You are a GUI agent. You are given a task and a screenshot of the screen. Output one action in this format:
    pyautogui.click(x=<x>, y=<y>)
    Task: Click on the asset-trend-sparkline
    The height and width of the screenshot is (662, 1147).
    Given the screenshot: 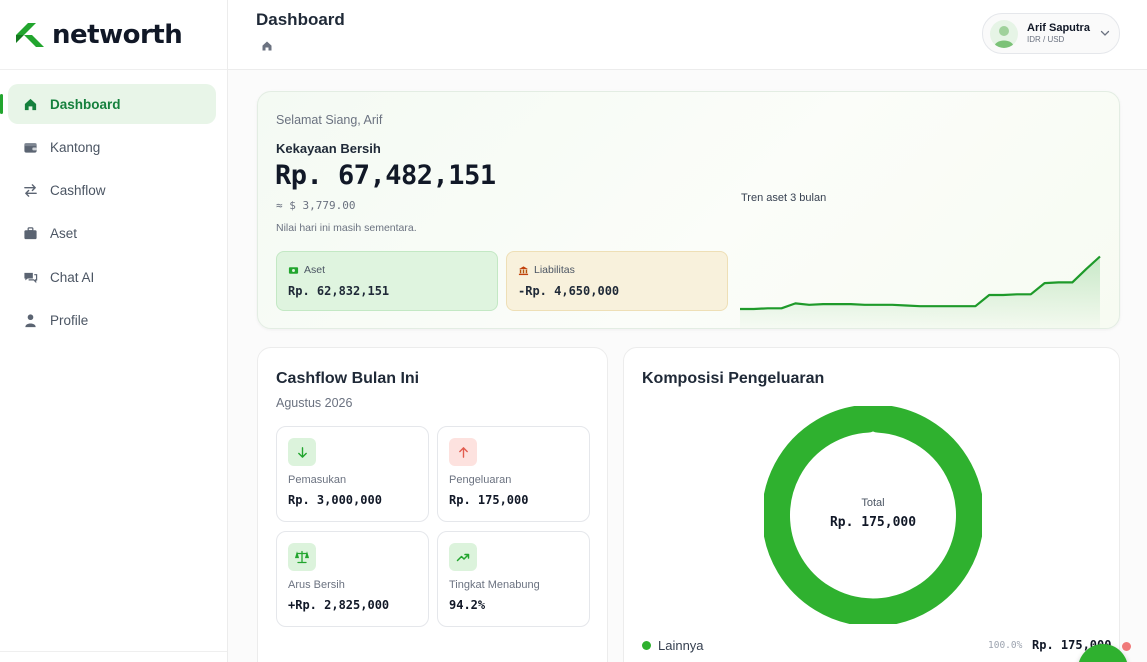 What is the action you would take?
    pyautogui.click(x=920, y=291)
    